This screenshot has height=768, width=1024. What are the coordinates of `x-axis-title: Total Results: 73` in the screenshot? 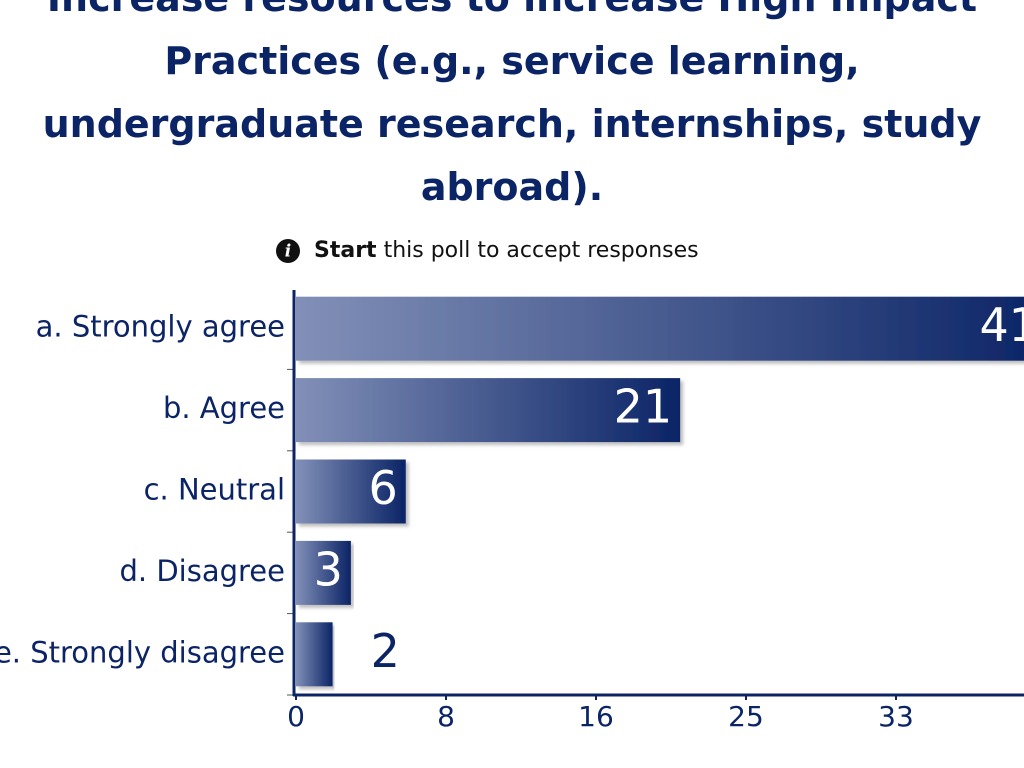 It's located at (874, 766).